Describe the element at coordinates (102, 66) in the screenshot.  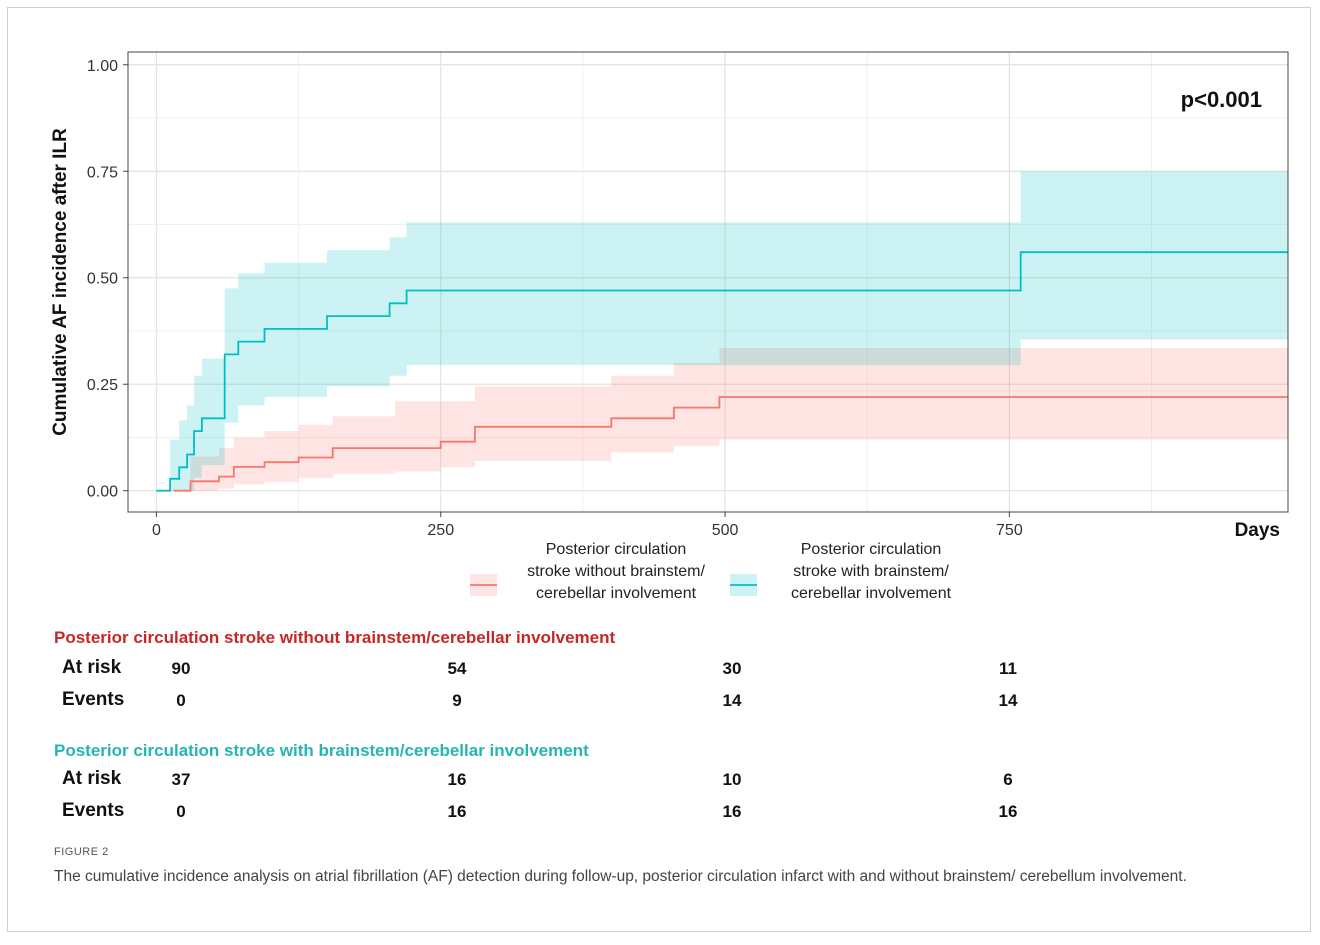
I see `y-tick-label: 1.00` at that location.